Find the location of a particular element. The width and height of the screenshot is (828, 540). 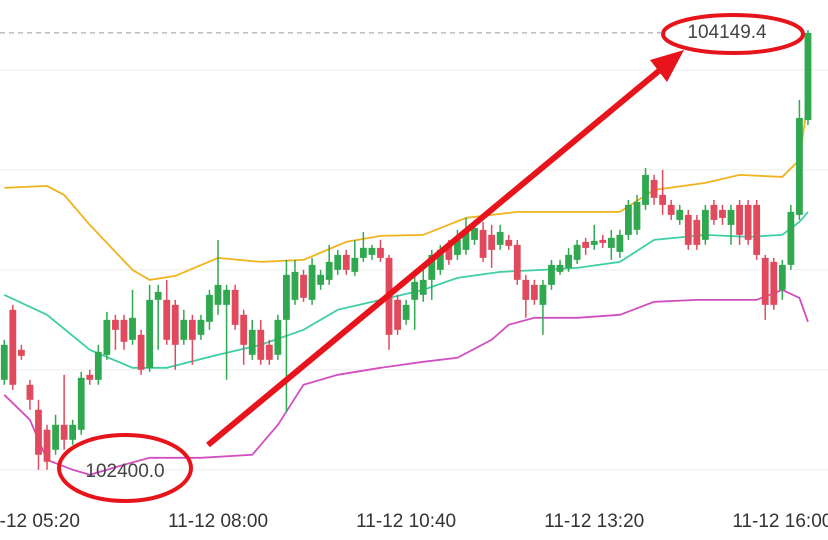

last-price-label: 104149.4 is located at coordinates (727, 32).